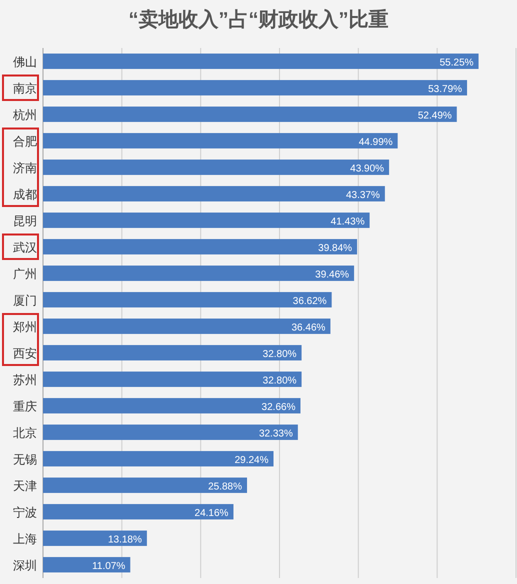  What do you see at coordinates (25, 247) in the screenshot?
I see `y-tick-label: 武汉` at bounding box center [25, 247].